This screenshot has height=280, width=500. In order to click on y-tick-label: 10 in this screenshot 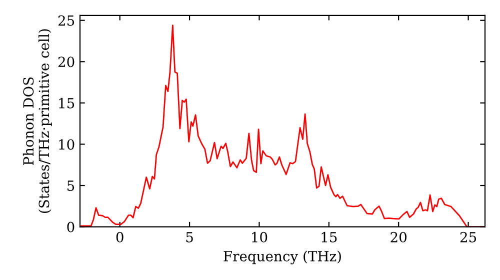, I will do `click(66, 144)`.